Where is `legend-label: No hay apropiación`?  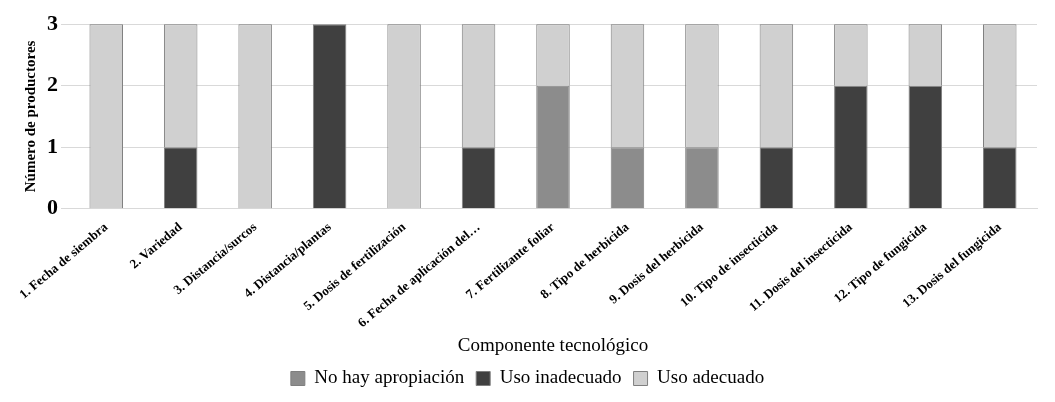 legend-label: No hay apropiación is located at coordinates (389, 377).